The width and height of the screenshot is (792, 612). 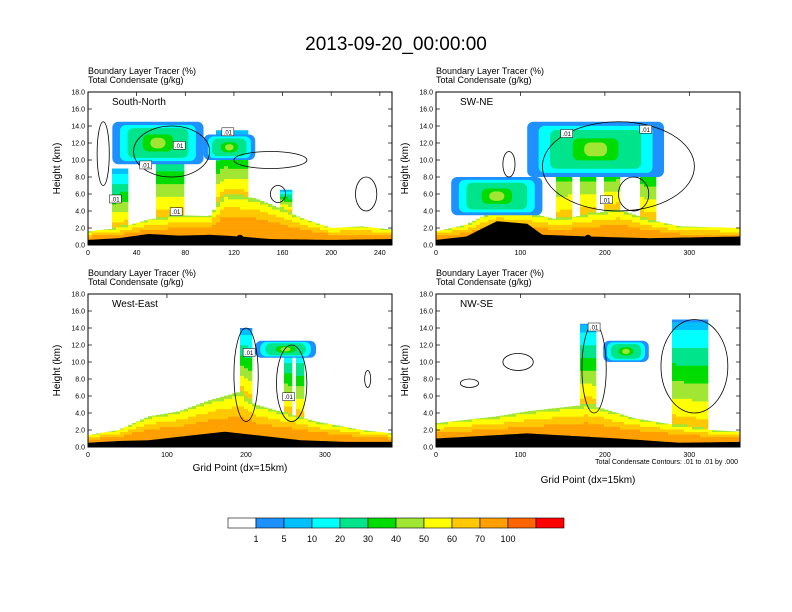 I want to click on y-tick-label: 2.0, so click(x=80, y=431).